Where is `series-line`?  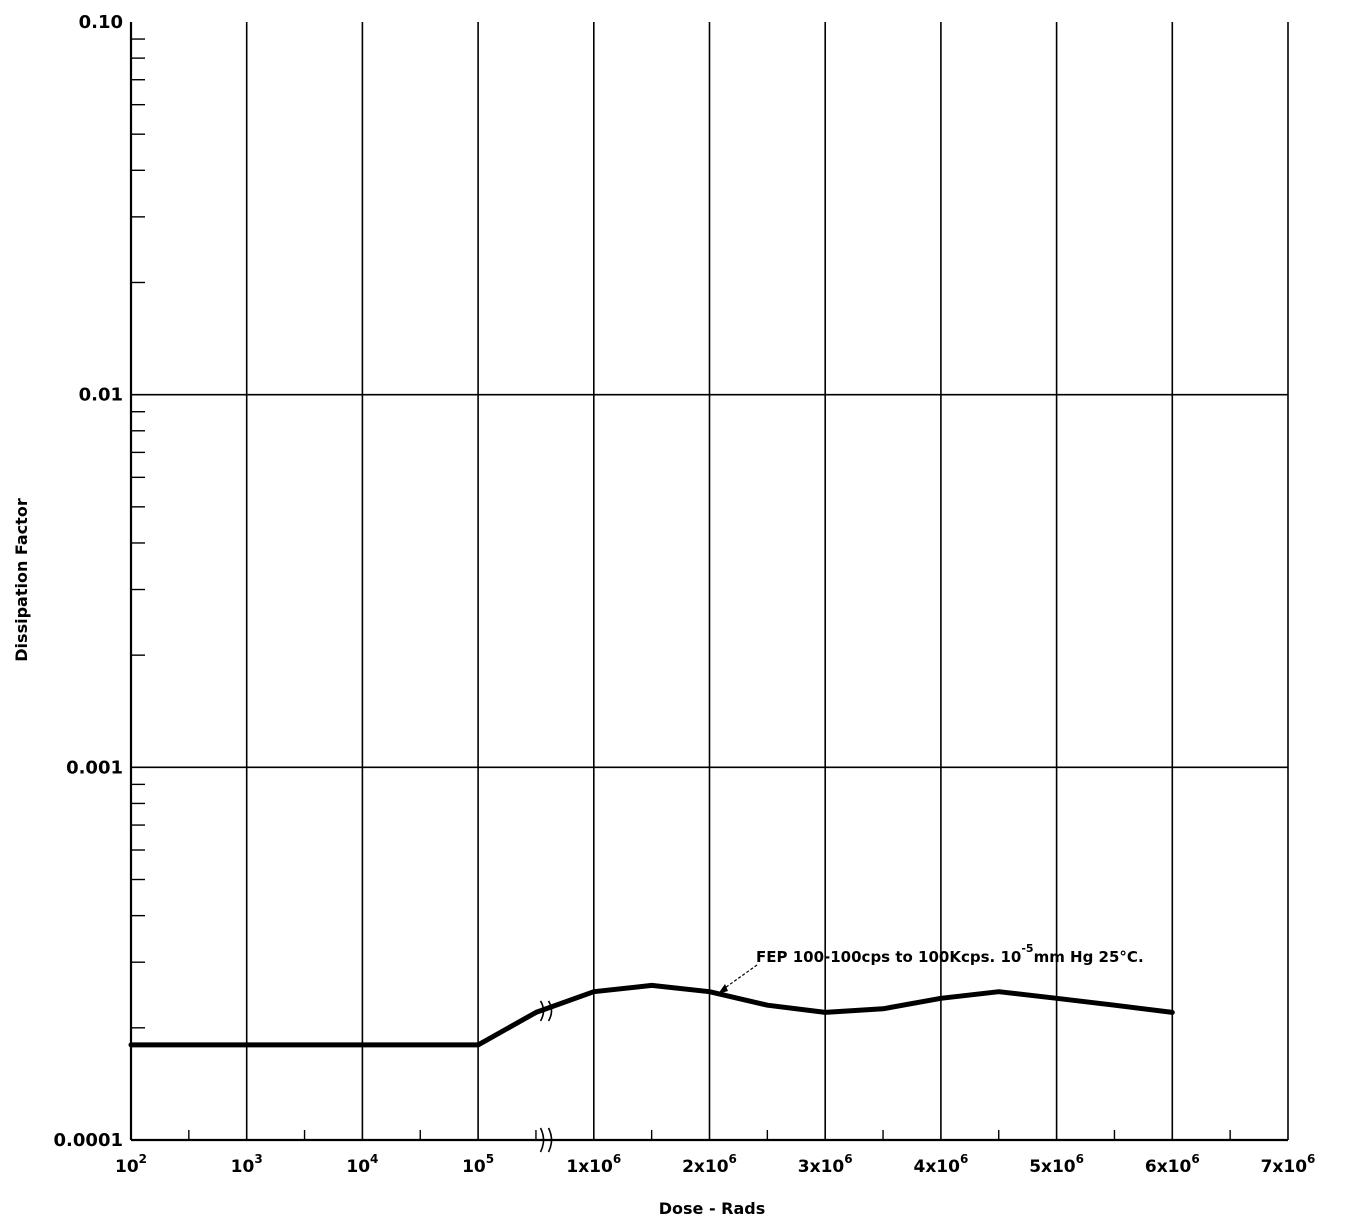 series-line is located at coordinates (651, 1015).